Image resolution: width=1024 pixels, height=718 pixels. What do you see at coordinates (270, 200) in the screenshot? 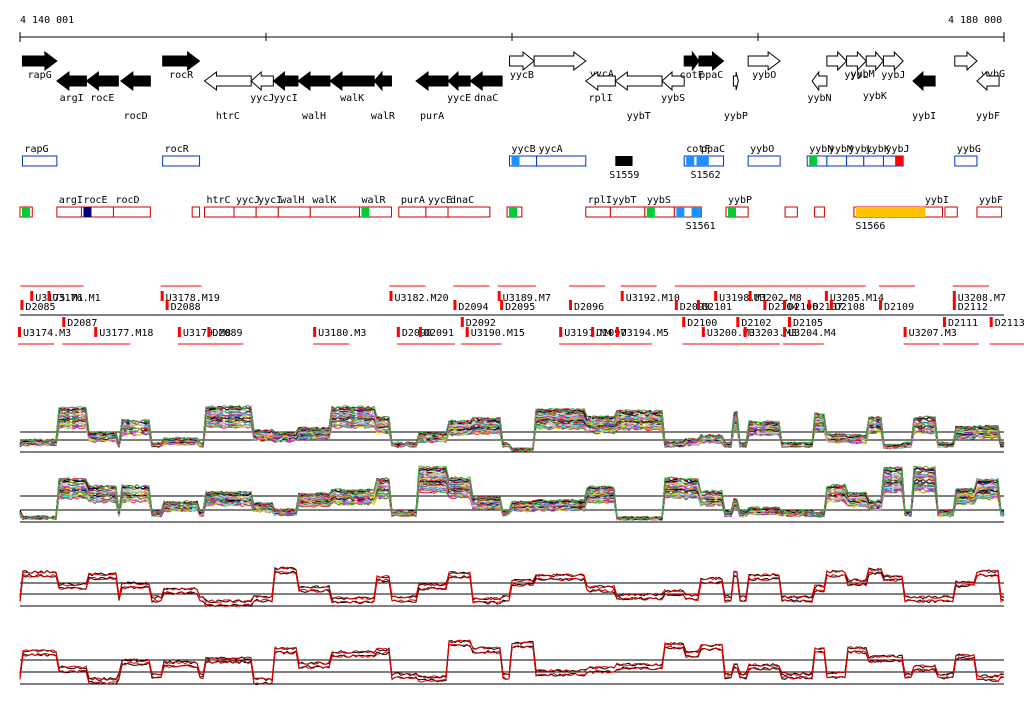
I see `operon-label: yycI` at bounding box center [270, 200].